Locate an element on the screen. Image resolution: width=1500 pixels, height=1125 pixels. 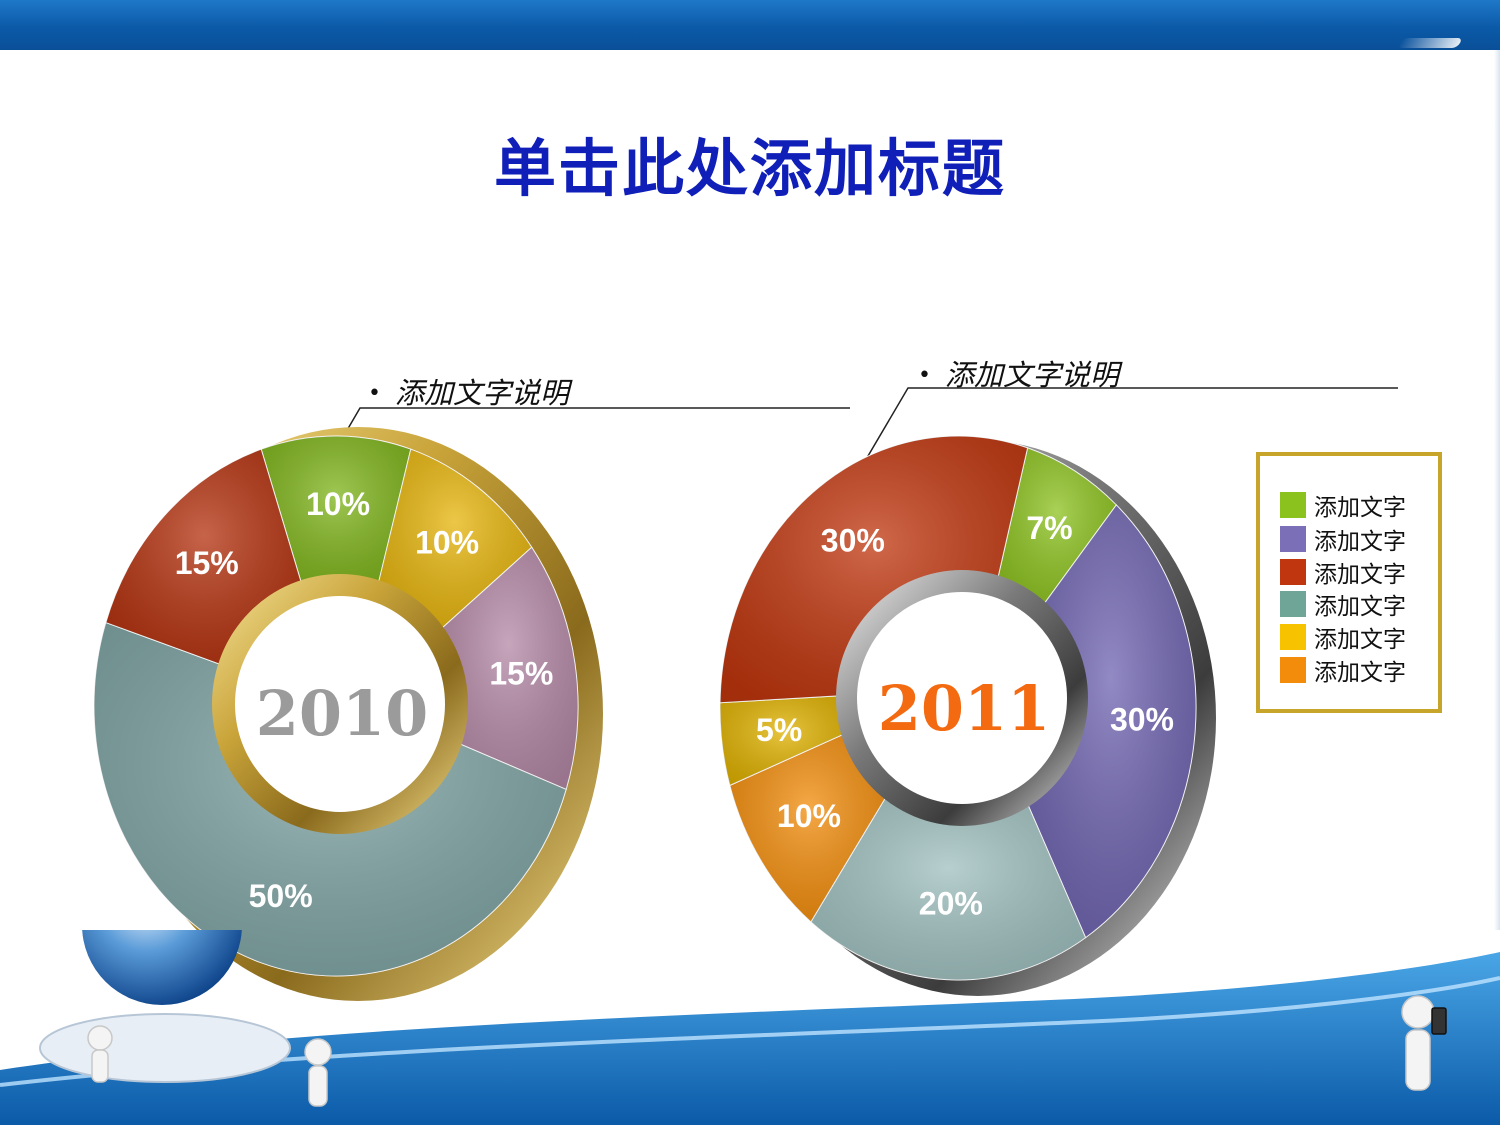
hole-2011 is located at coordinates (962, 698).